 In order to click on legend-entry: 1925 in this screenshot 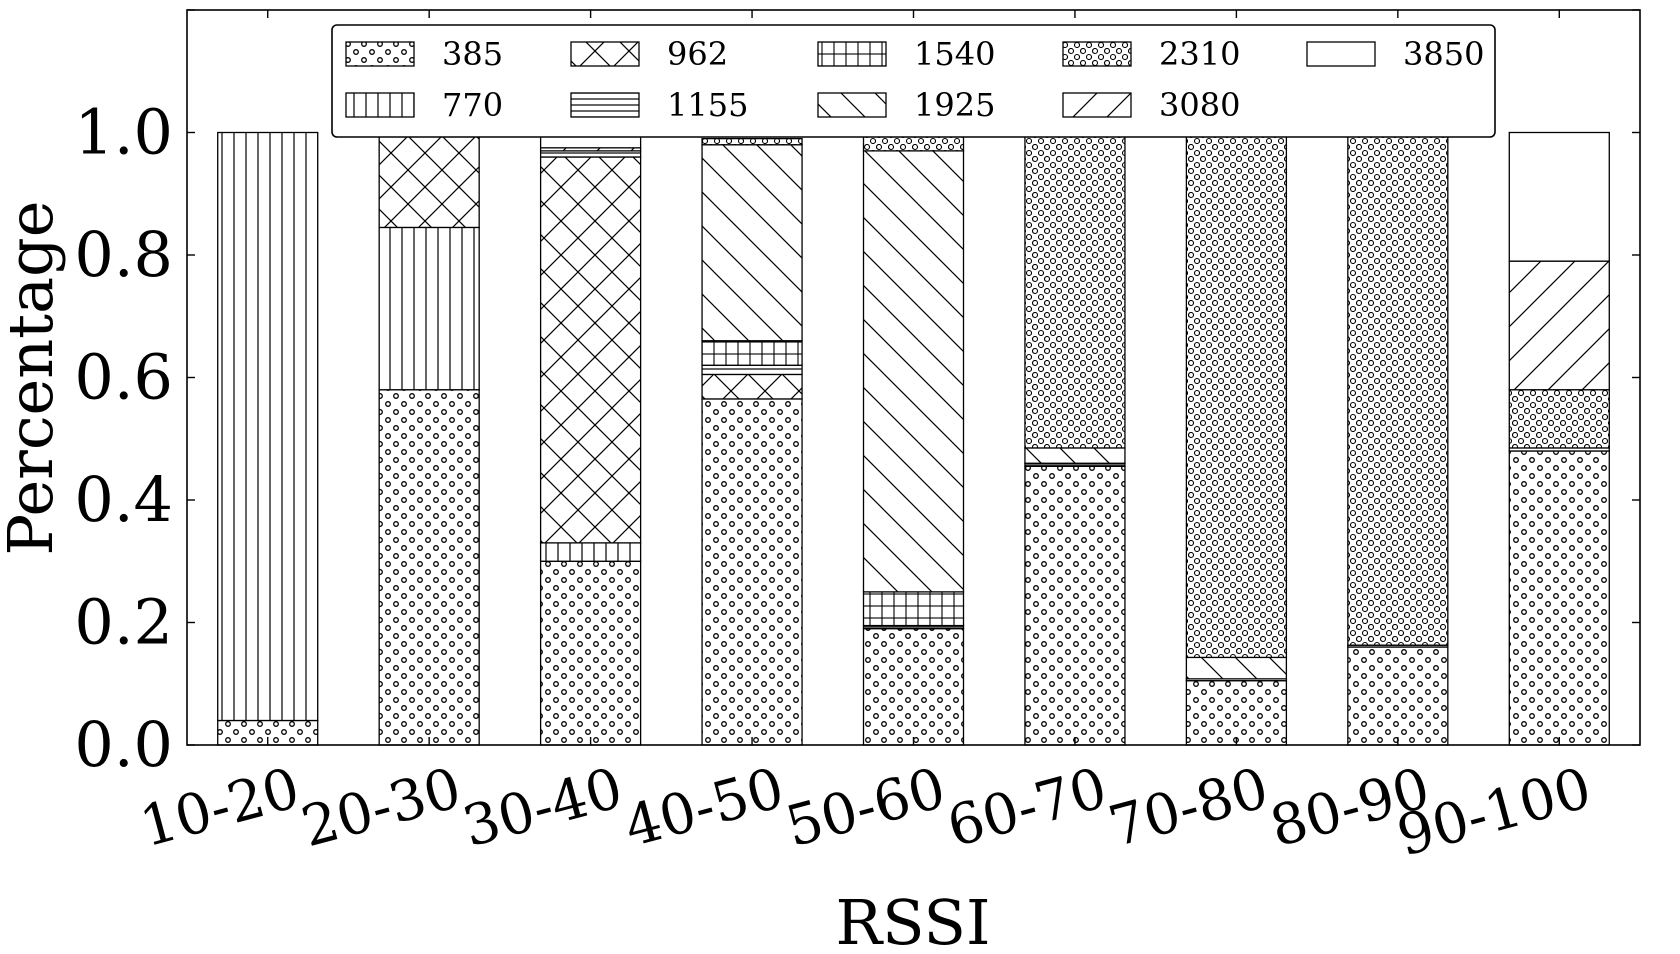, I will do `click(906, 105)`.